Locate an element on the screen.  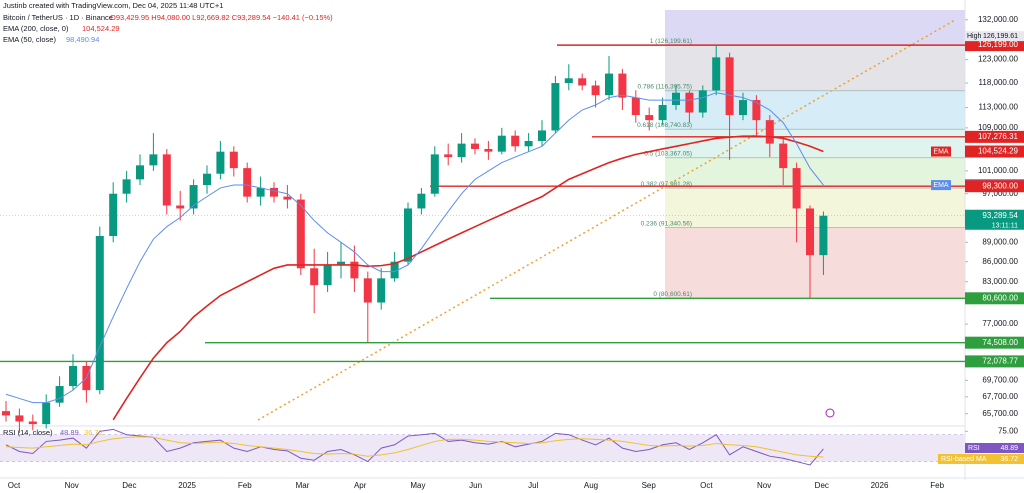
fib-label: 0.618 (108,740.83) is located at coordinates (664, 125).